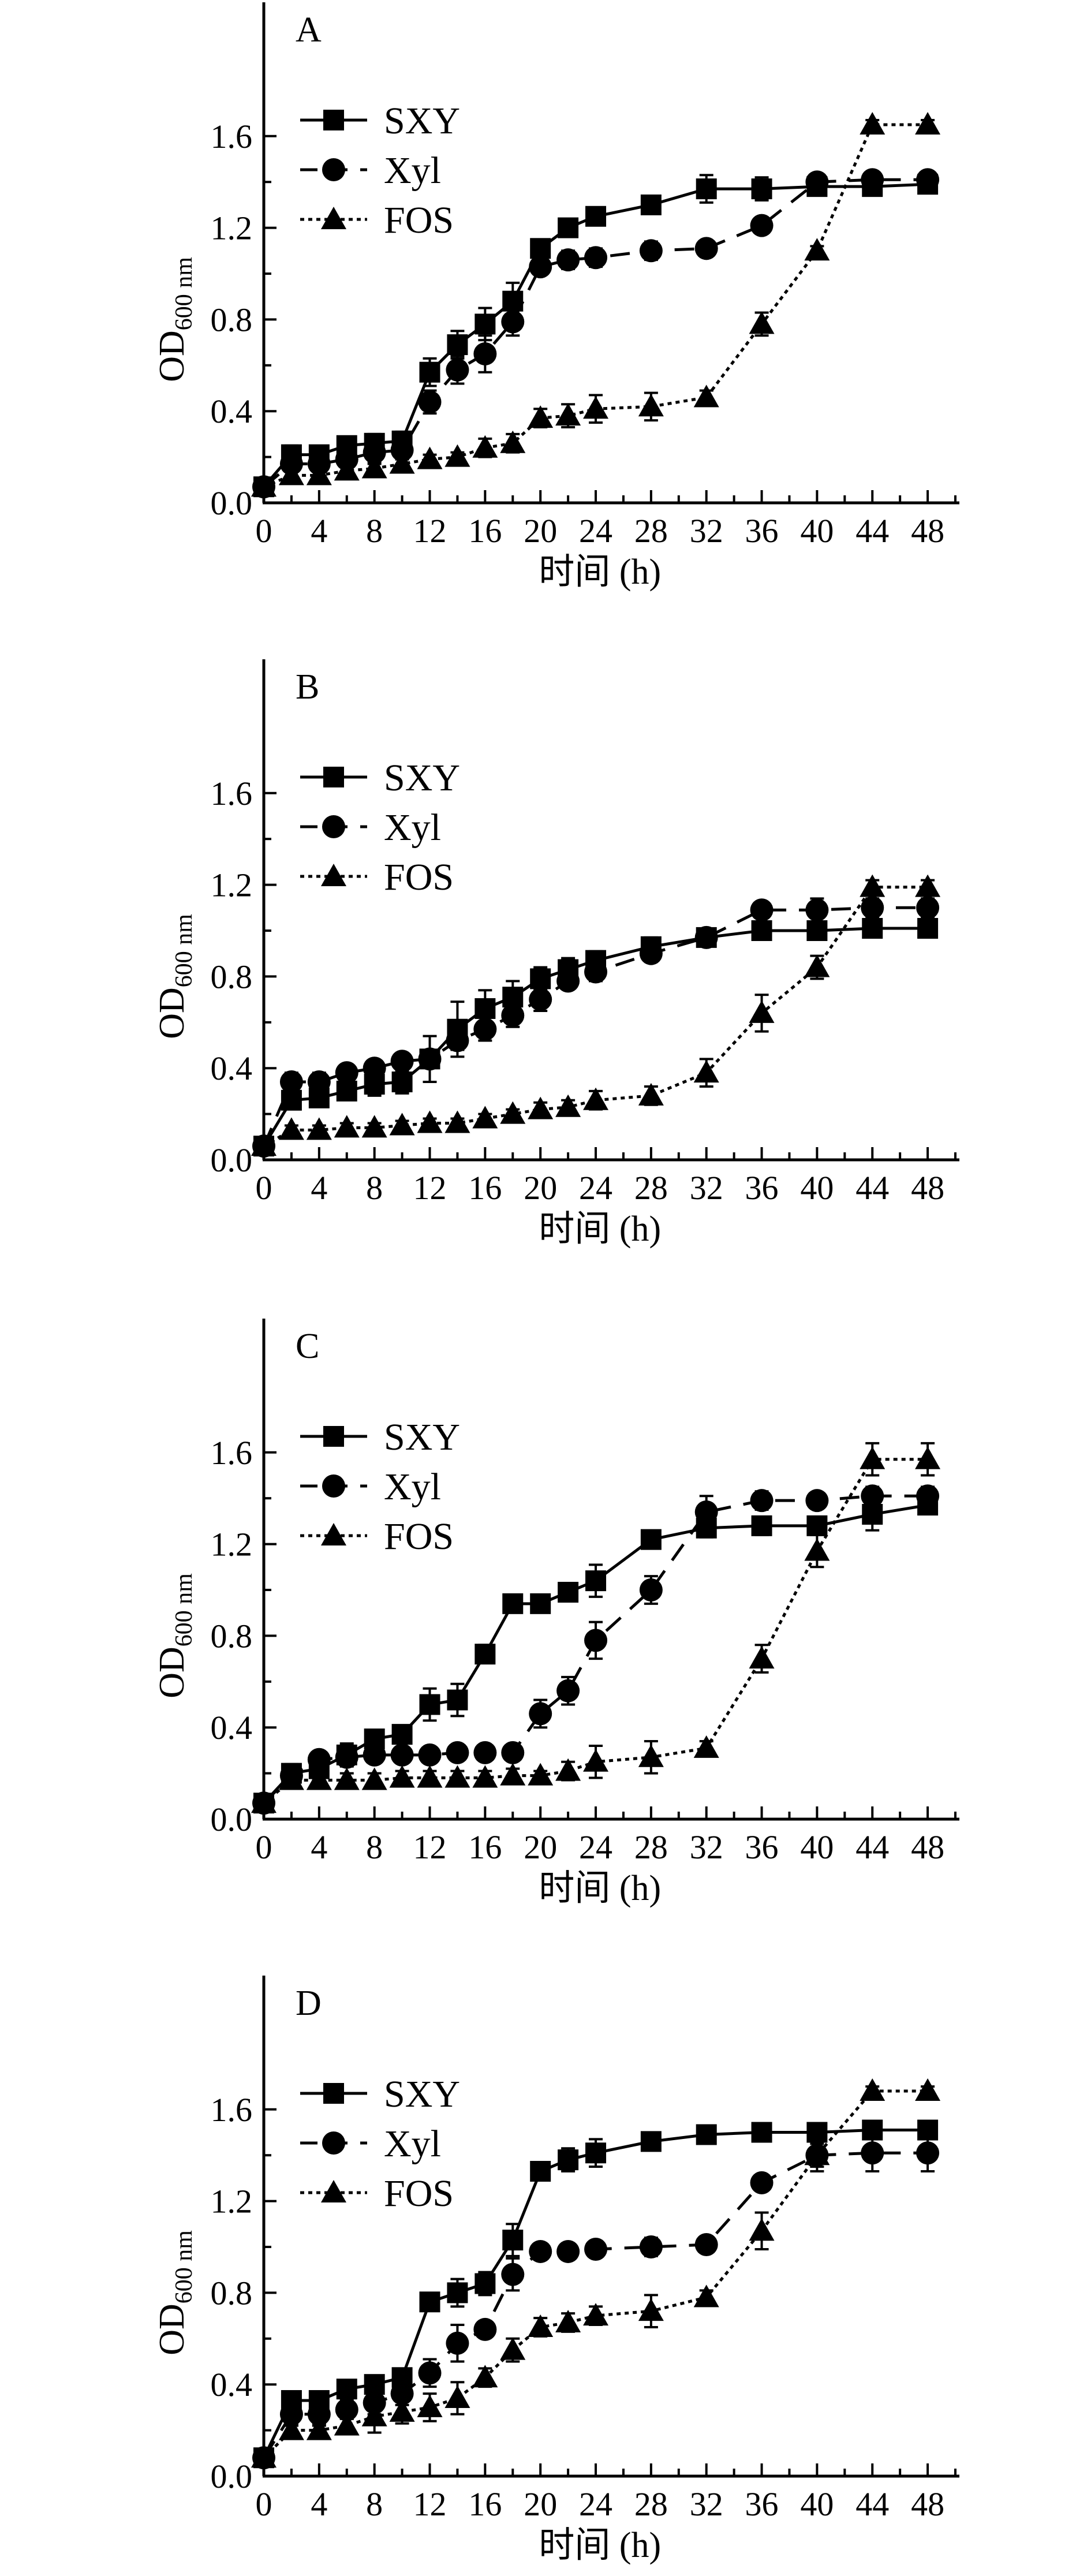  Describe the element at coordinates (927, 1188) in the screenshot. I see `x-tick-label: 48` at that location.